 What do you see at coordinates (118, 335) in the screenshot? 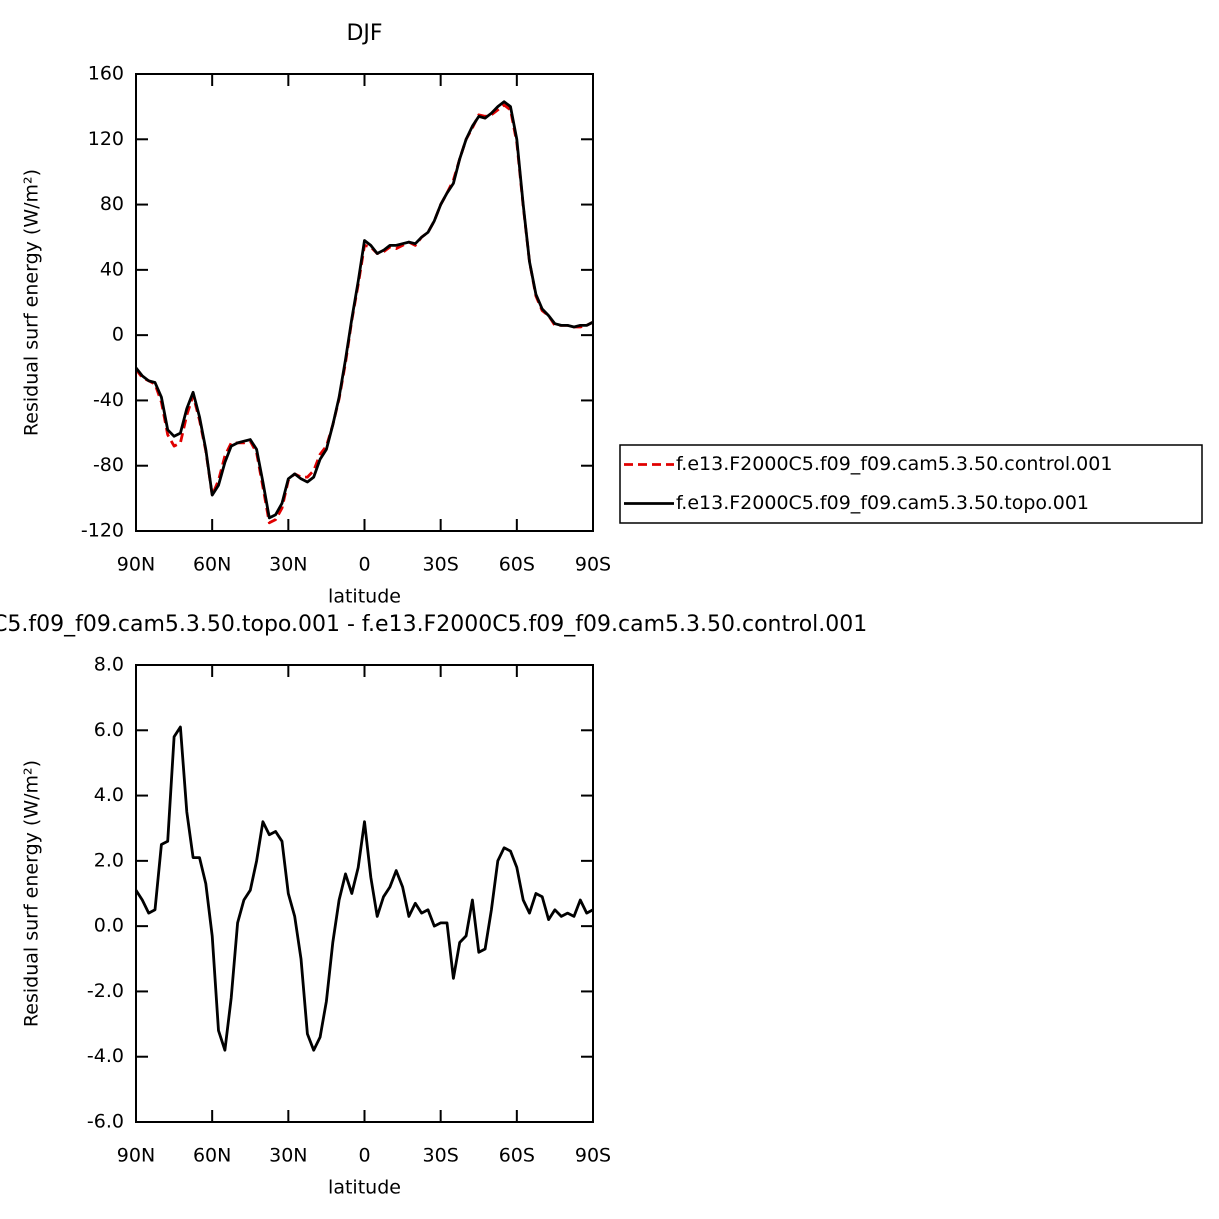
I see `y-tick-label: 0` at bounding box center [118, 335].